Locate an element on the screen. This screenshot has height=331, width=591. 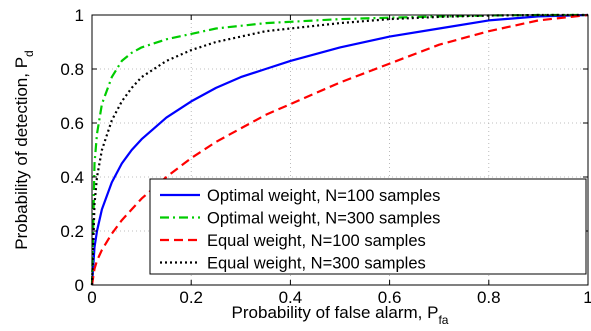
y-tick-label: 0.8 is located at coordinates (72, 69).